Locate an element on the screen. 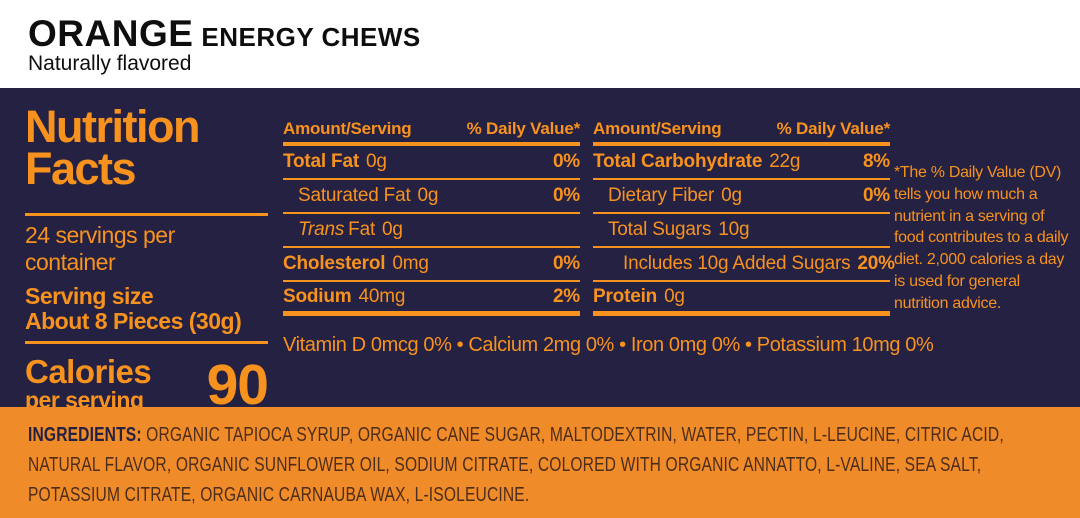 This screenshot has width=1080, height=518. nutrition-row-dietary-fiber: Dietary Fiber 0g 0% is located at coordinates (741, 197).